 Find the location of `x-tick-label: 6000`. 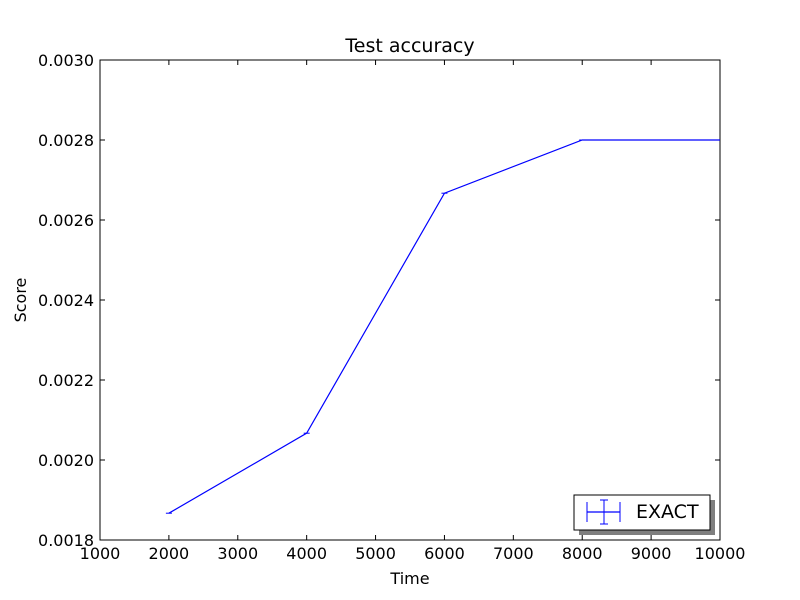

x-tick-label: 6000 is located at coordinates (444, 553).